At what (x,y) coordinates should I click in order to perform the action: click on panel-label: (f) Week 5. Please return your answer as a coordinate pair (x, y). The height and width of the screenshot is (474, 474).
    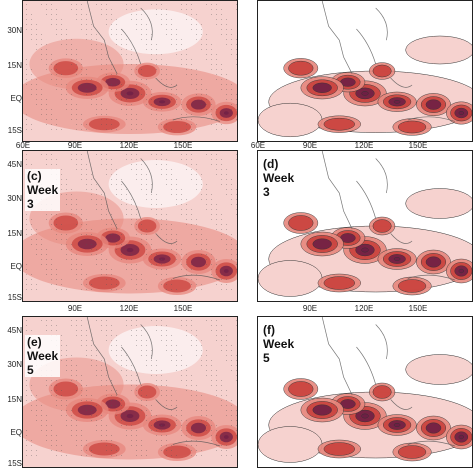
    Looking at the image, I should click on (279, 344).